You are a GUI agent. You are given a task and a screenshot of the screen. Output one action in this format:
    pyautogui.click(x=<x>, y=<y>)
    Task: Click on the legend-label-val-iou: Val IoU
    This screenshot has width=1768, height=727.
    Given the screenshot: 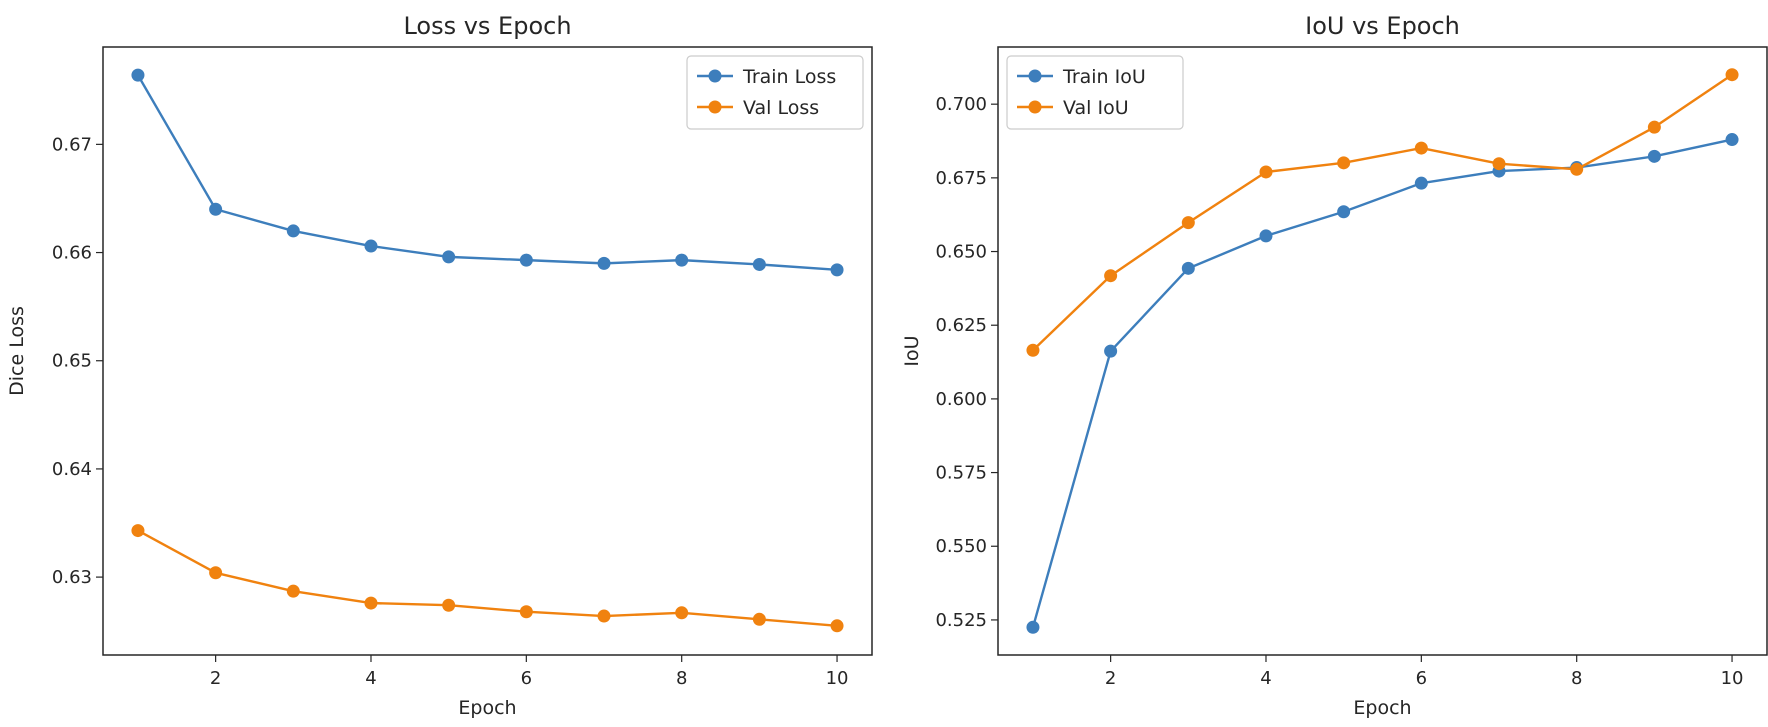 What is the action you would take?
    pyautogui.click(x=1096, y=108)
    